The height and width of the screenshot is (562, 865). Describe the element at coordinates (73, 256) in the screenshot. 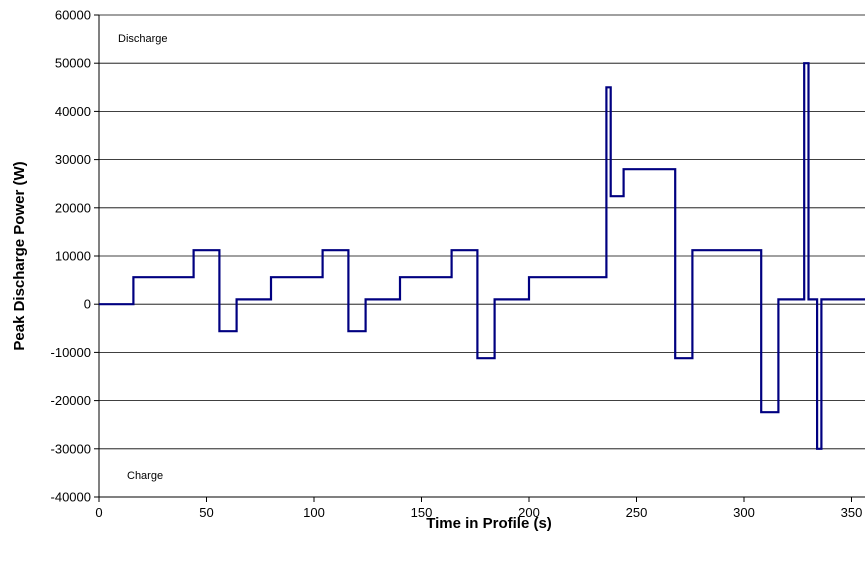

I see `y-tick-label: 10000` at that location.